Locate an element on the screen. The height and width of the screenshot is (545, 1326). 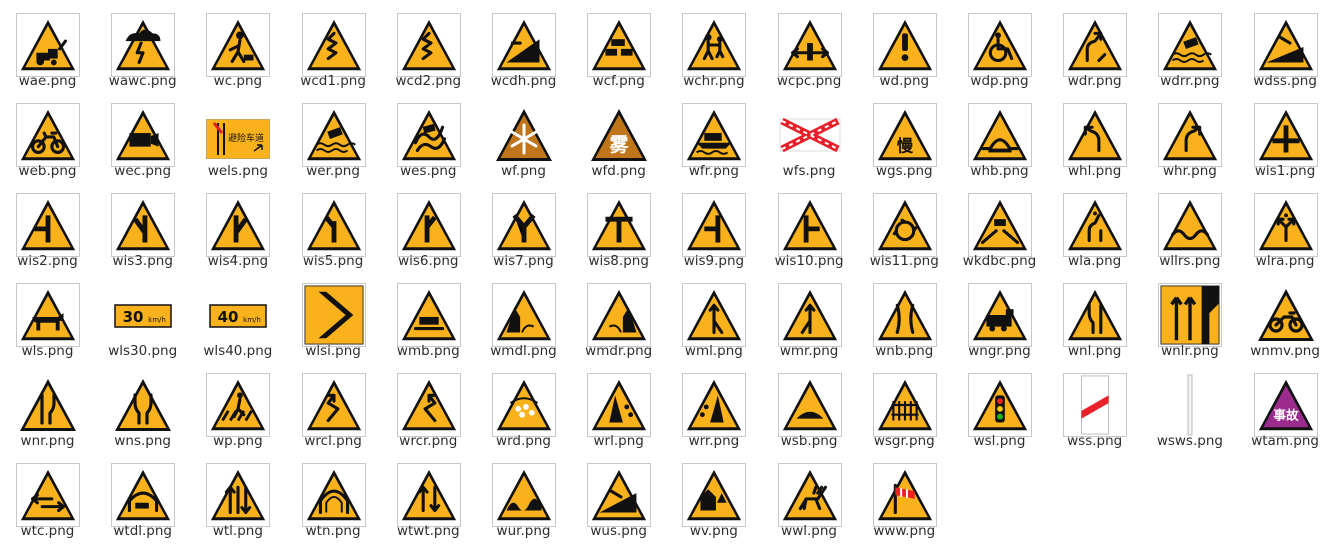
file-item: wmdr.png is located at coordinates (618, 320).